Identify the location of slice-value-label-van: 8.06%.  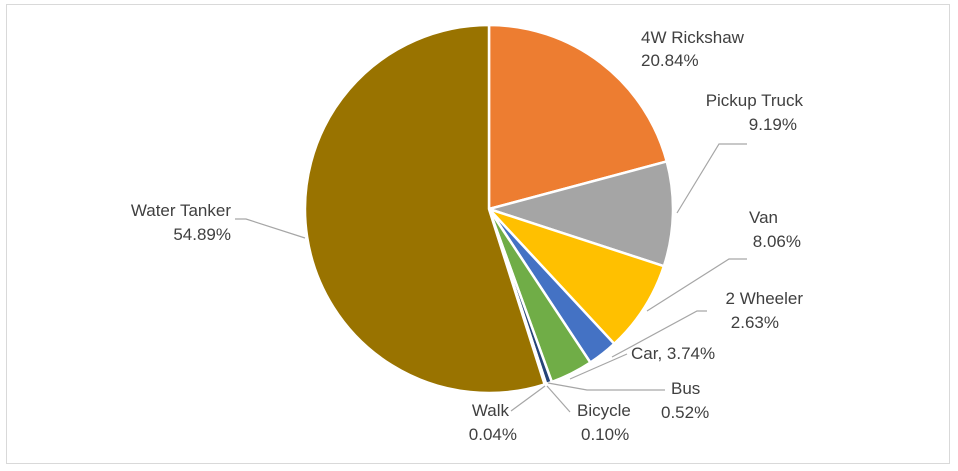
(777, 241).